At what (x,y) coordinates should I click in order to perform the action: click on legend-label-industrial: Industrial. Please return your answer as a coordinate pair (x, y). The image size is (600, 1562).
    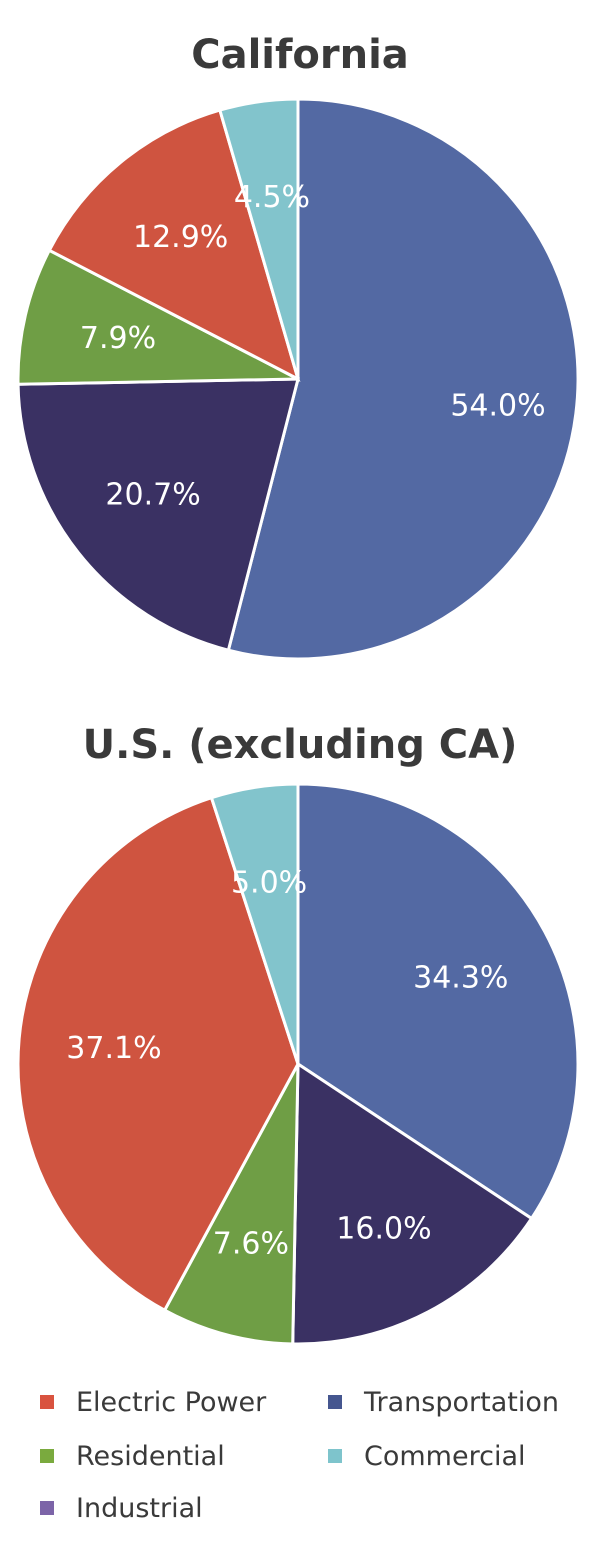
    Looking at the image, I should click on (139, 1508).